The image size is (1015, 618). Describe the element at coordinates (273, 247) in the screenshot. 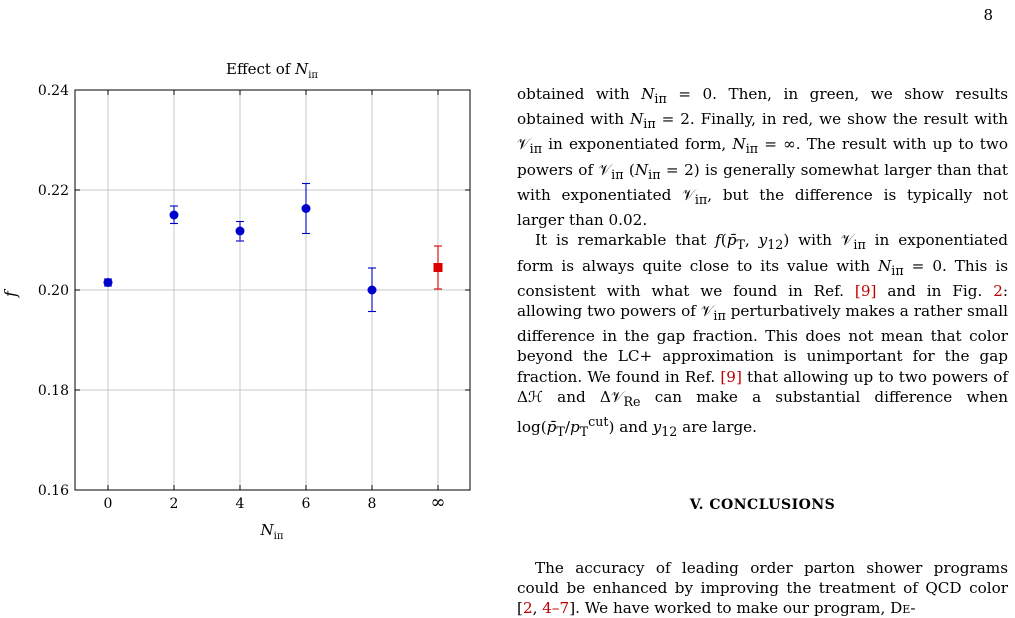

I see `chart-data-points` at that location.